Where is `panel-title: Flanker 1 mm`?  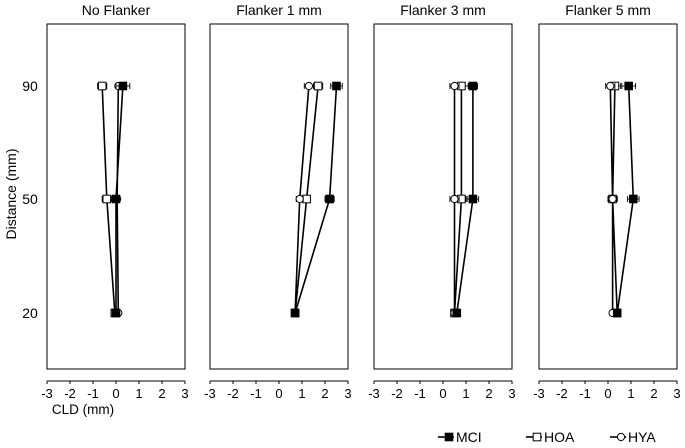
panel-title: Flanker 1 mm is located at coordinates (279, 10).